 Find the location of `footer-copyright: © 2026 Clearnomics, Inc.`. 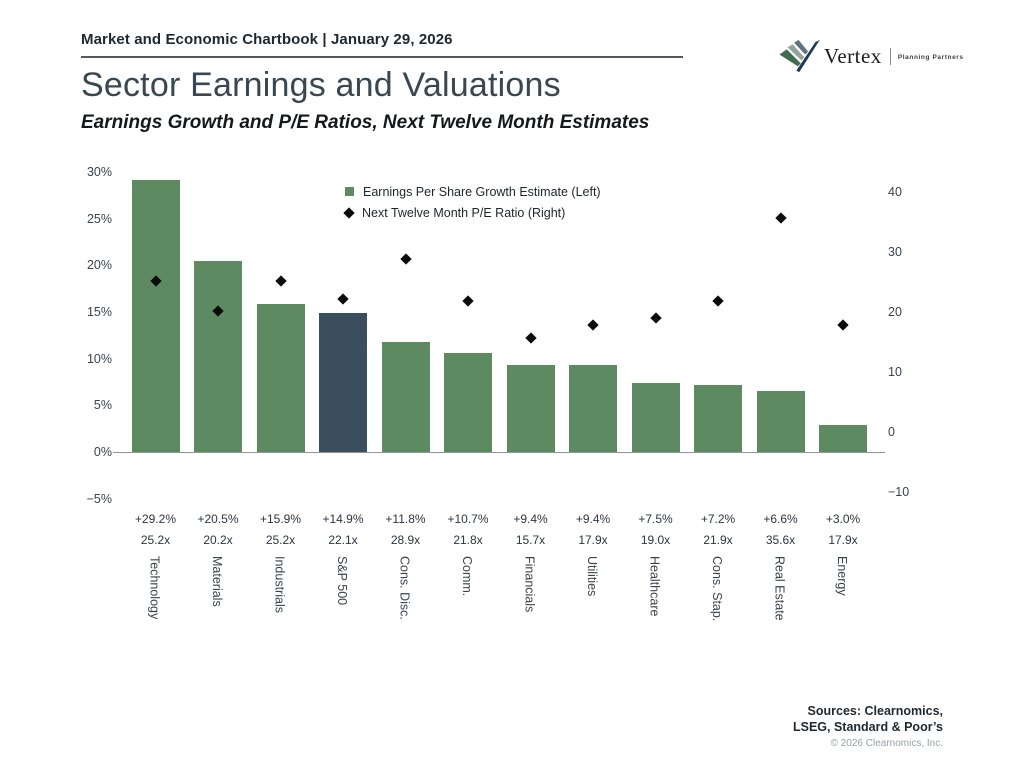

footer-copyright: © 2026 Clearnomics, Inc. is located at coordinates (886, 743).